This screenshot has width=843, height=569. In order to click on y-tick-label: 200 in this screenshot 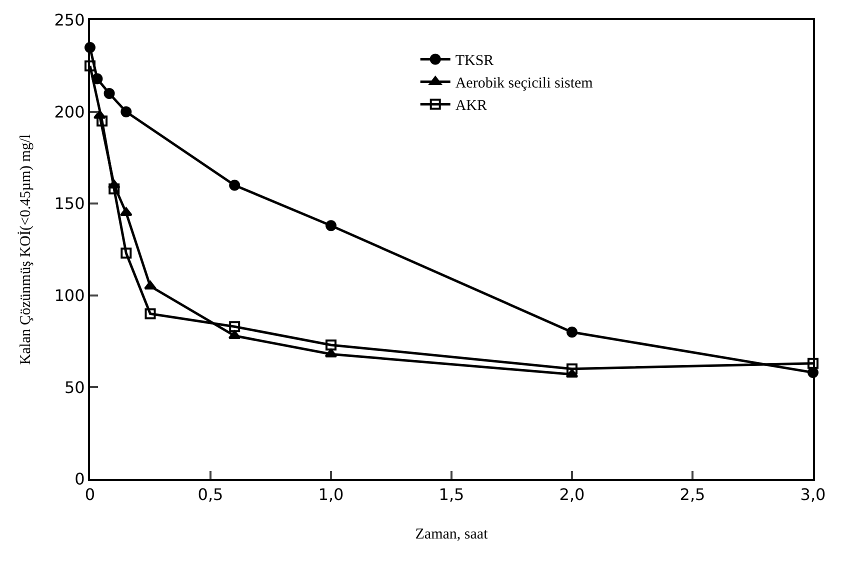, I will do `click(69, 112)`.